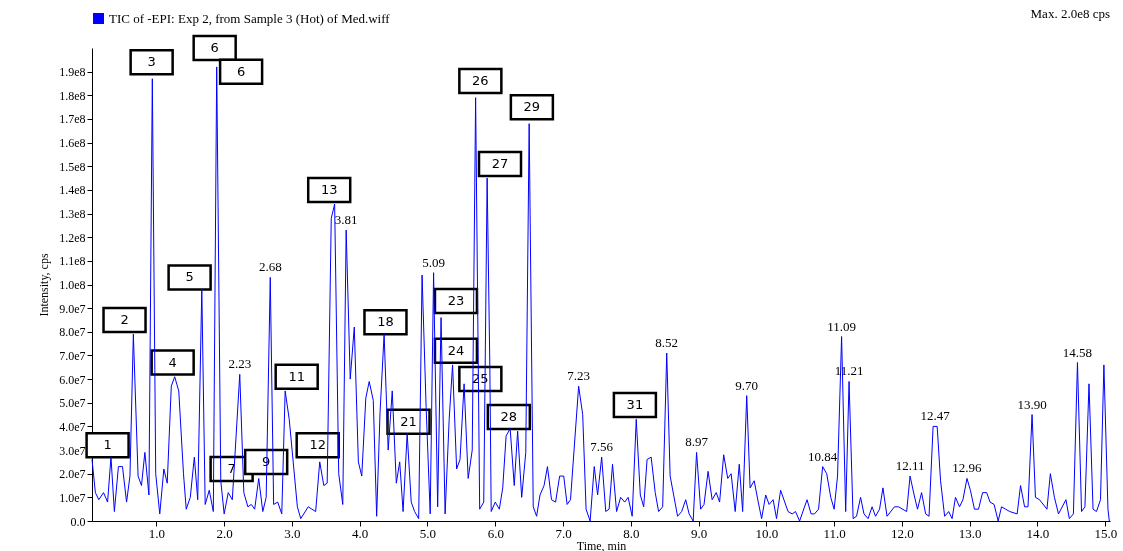 The width and height of the screenshot is (1123, 551). Describe the element at coordinates (408, 421) in the screenshot. I see `annotation: 21` at that location.